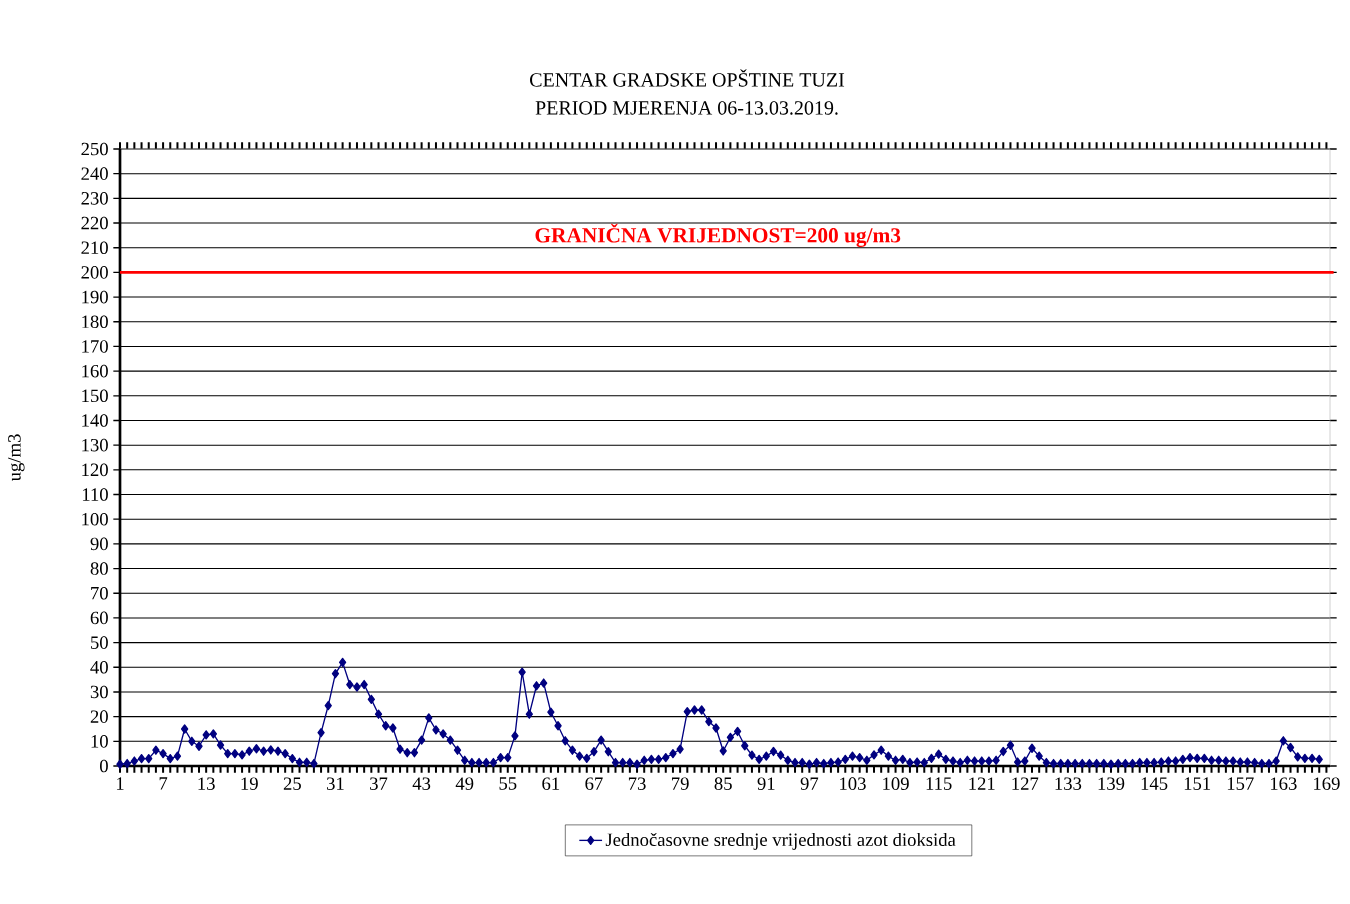 The width and height of the screenshot is (1350, 904). I want to click on y-tick-label: 100, so click(95, 519).